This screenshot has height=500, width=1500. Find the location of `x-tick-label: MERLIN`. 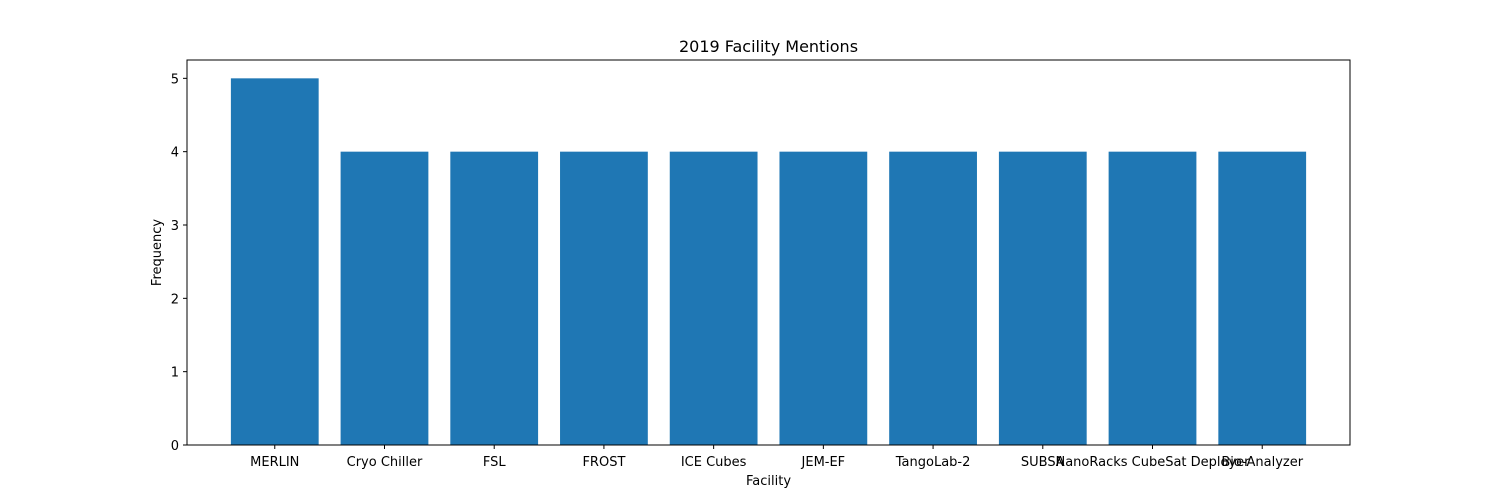

x-tick-label: MERLIN is located at coordinates (274, 462).